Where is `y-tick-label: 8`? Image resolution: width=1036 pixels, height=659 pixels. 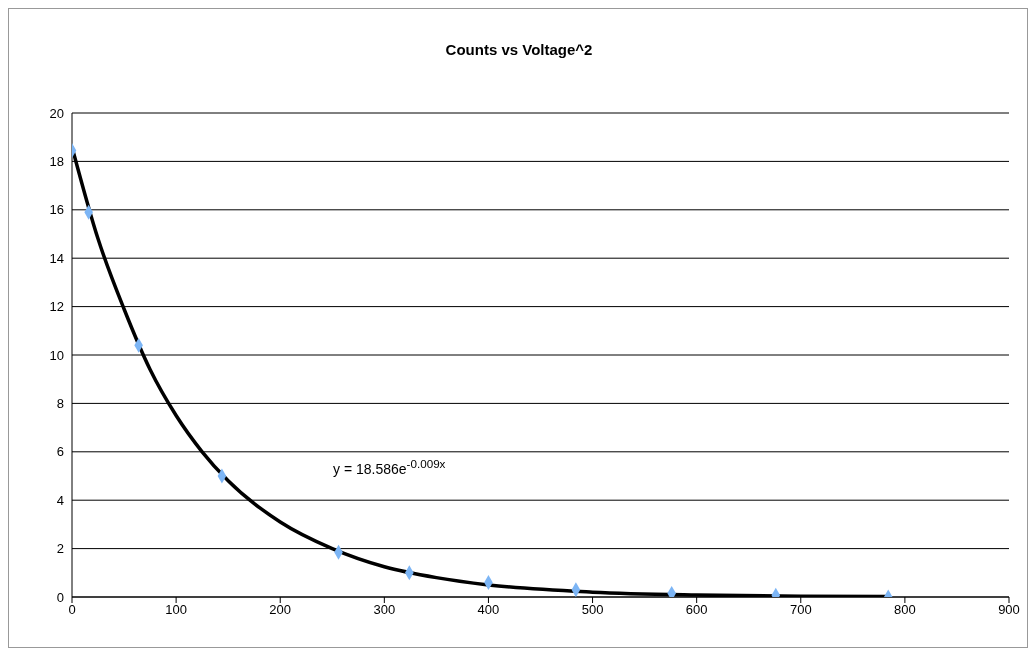 y-tick-label: 8 is located at coordinates (60, 404).